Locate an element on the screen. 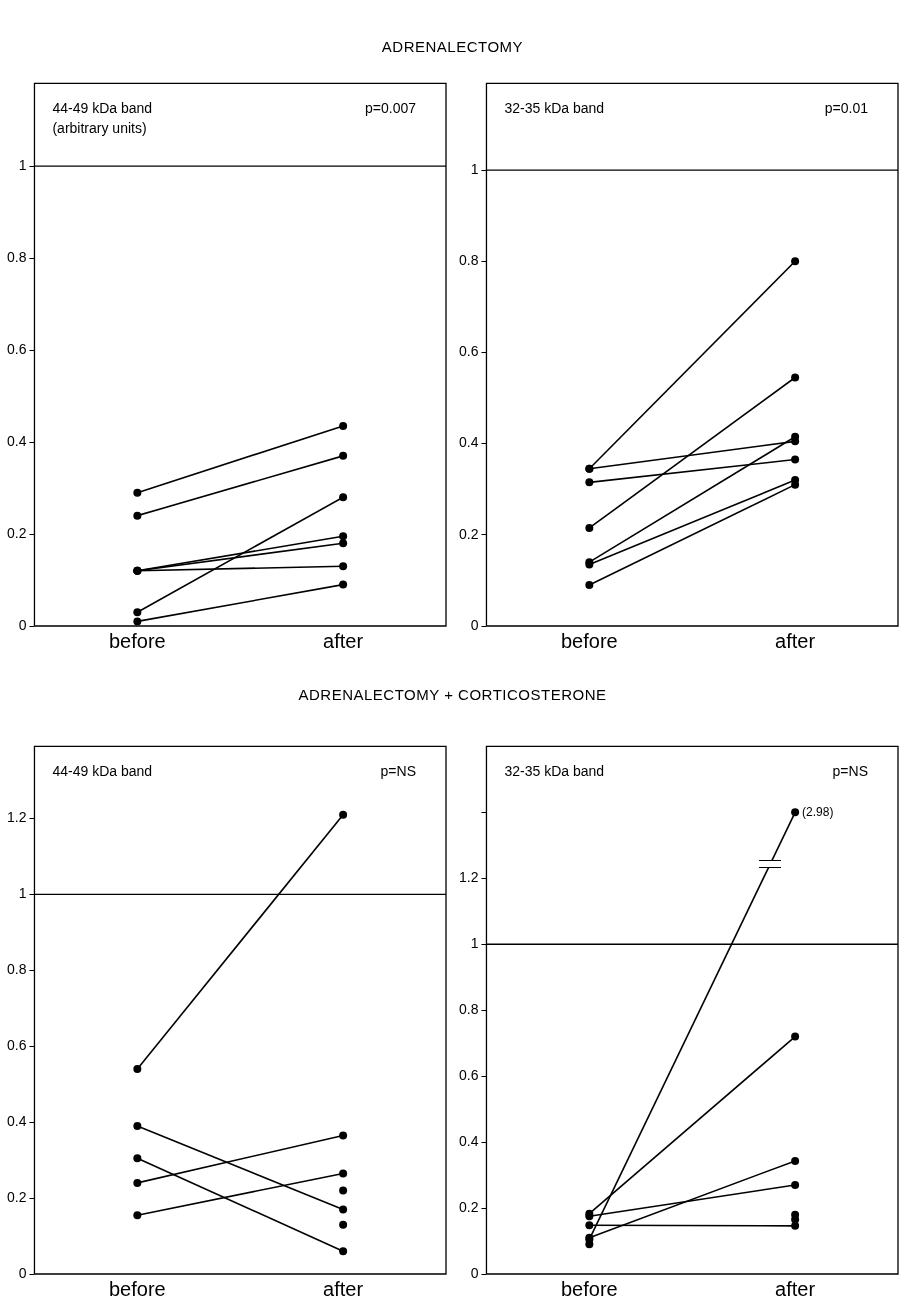  annotation: p=0.01 is located at coordinates (846, 108).